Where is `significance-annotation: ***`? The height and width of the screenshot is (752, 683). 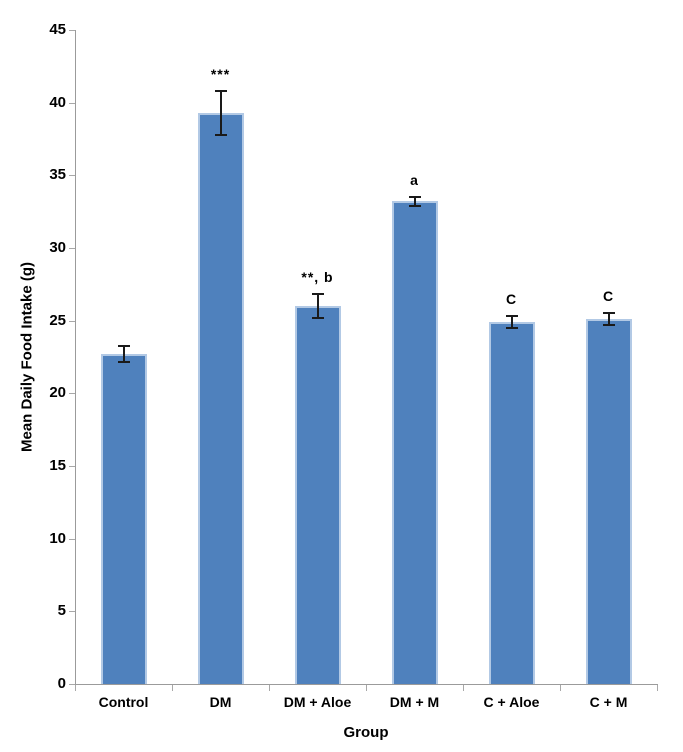 significance-annotation: *** is located at coordinates (220, 73).